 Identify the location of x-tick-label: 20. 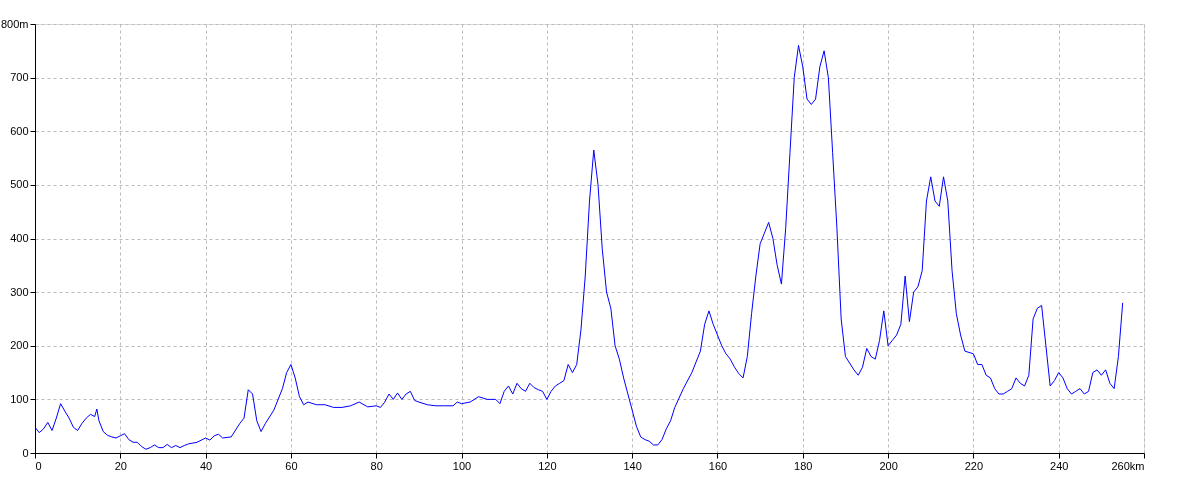
(120, 465).